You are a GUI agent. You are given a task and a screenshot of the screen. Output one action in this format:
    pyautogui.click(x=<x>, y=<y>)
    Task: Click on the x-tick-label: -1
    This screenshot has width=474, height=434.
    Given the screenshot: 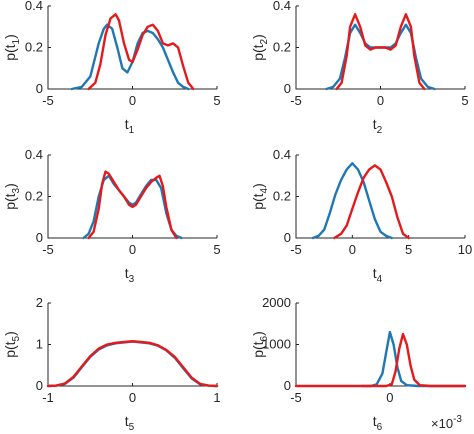 What is the action you would take?
    pyautogui.click(x=48, y=397)
    